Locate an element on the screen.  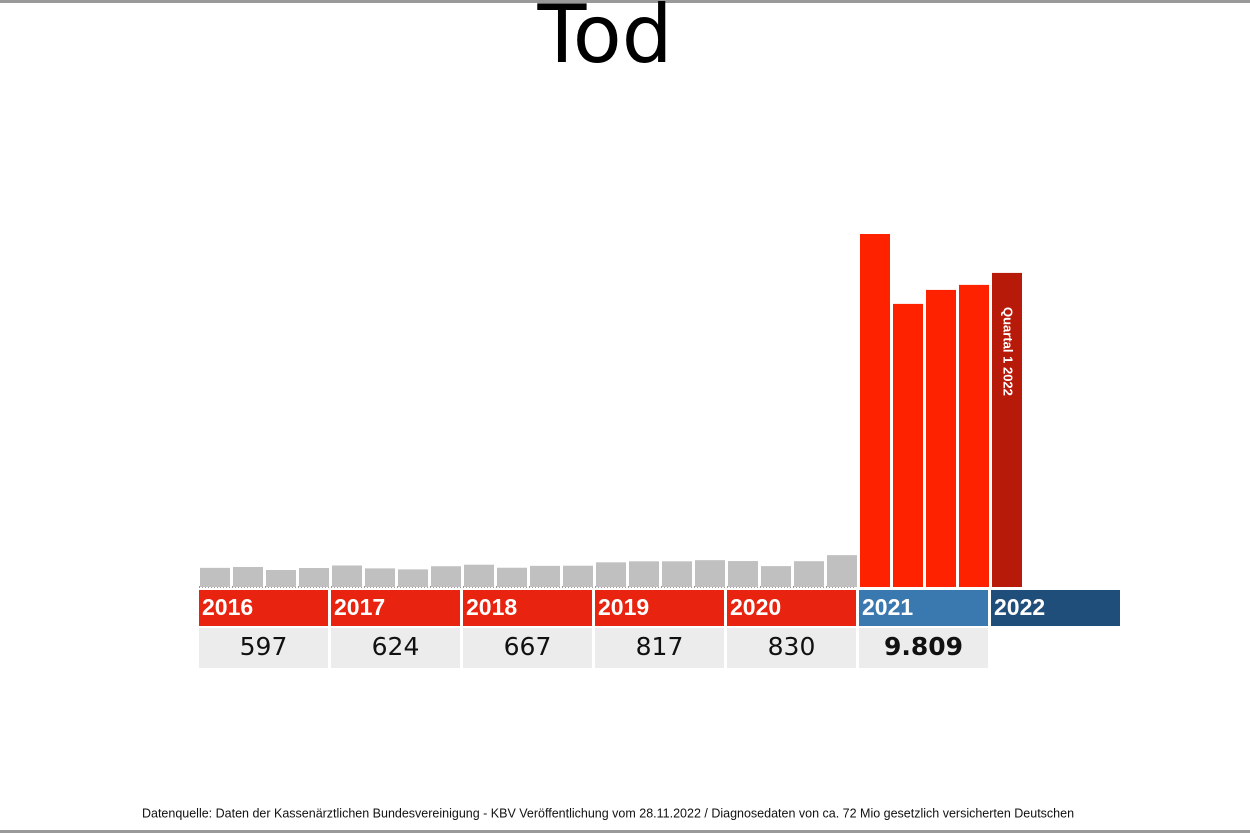
year-label: 2016 is located at coordinates (227, 607).